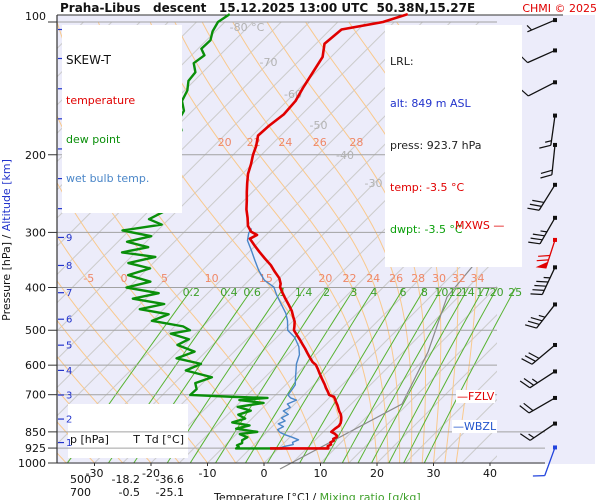  I want to click on table-row: 700 -0.5 -25.1, so click(129, 492).